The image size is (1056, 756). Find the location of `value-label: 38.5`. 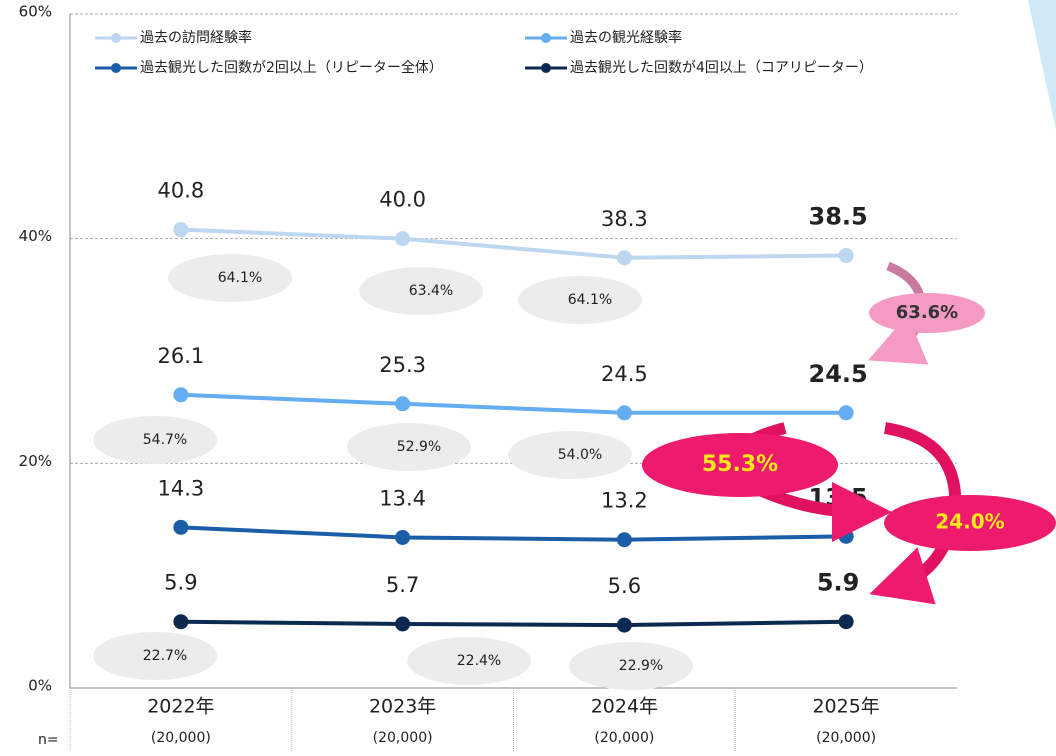

value-label: 38.5 is located at coordinates (838, 217).